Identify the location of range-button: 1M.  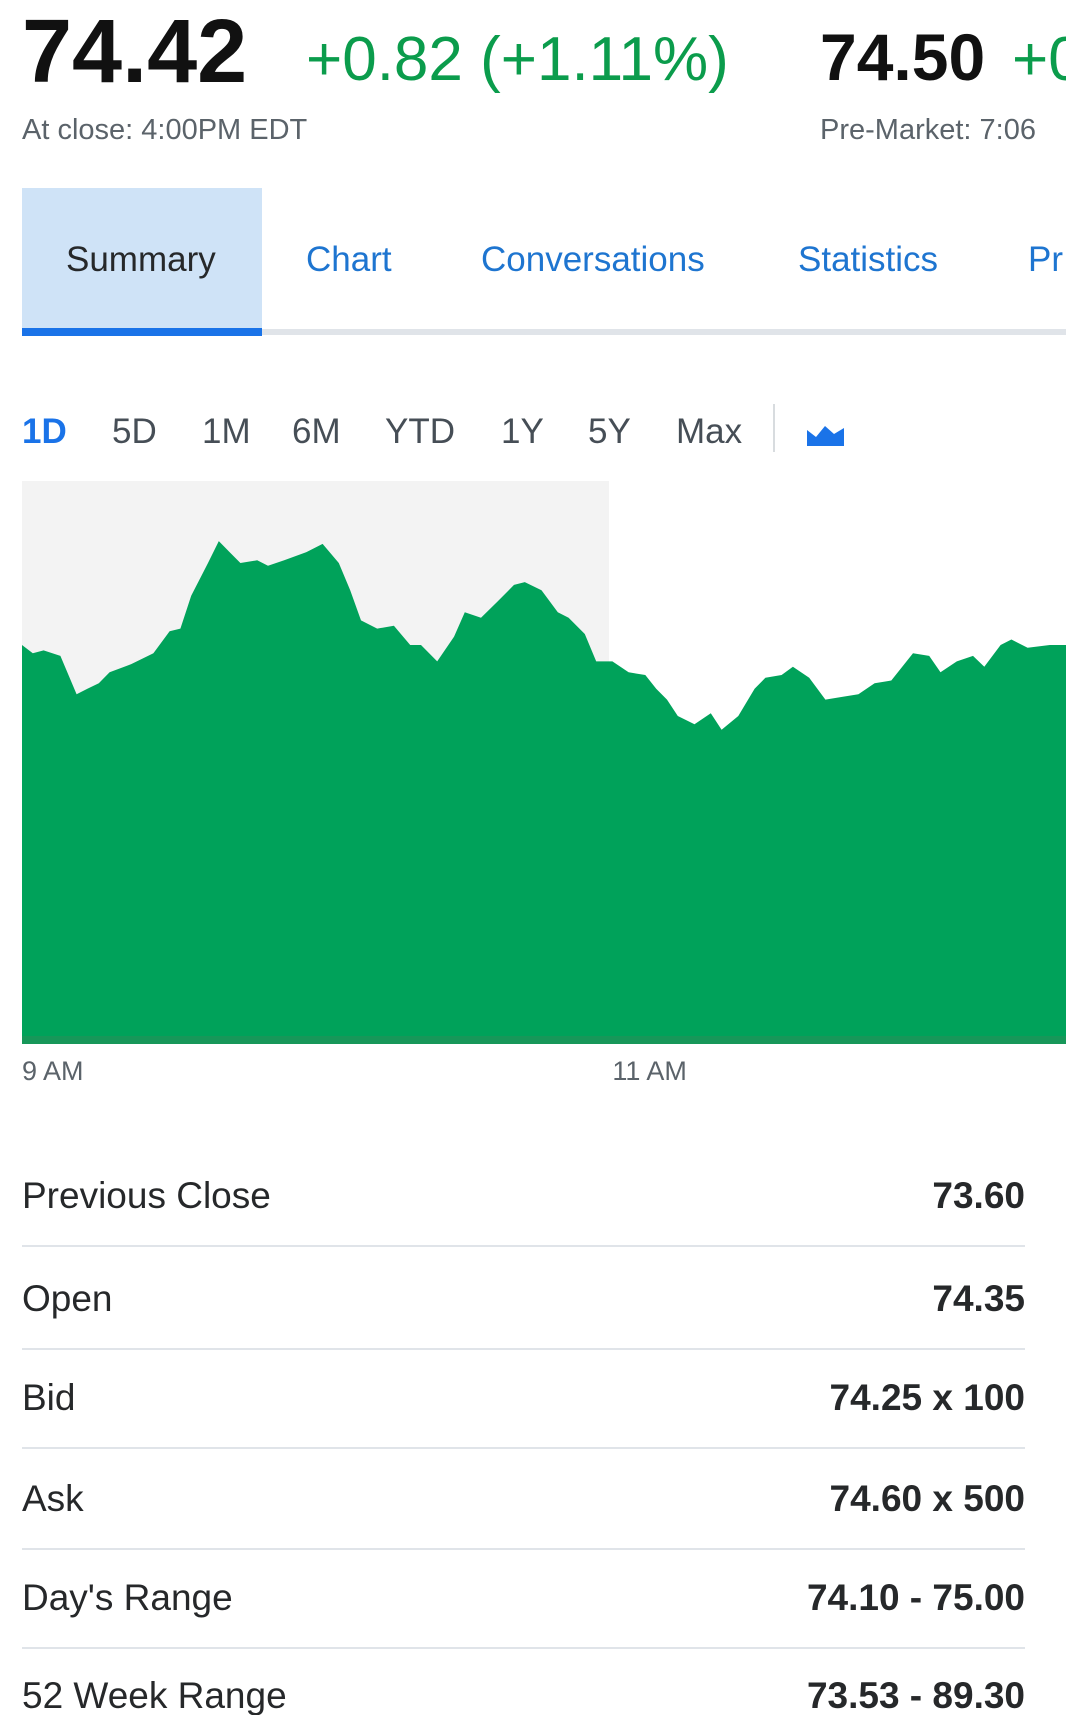
(226, 431).